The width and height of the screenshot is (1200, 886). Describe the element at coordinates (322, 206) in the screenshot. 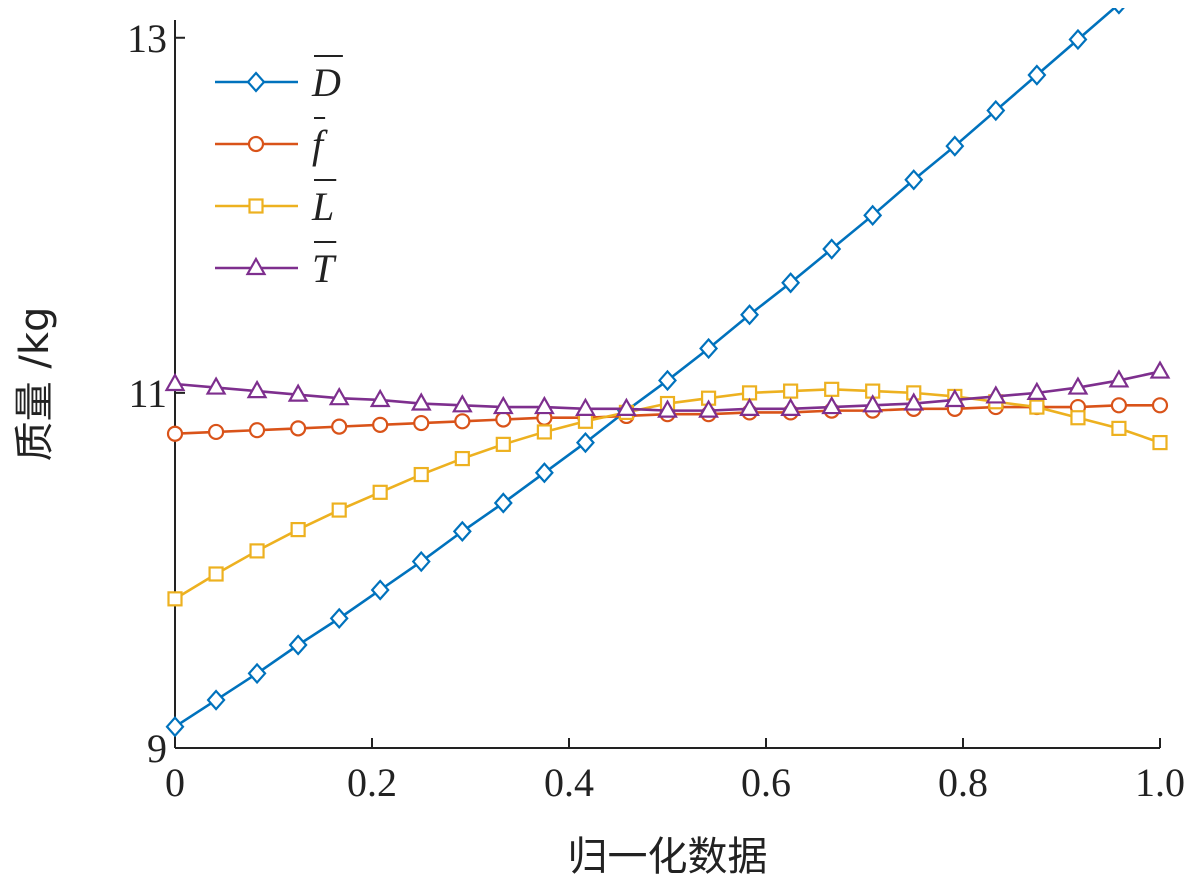

I see `legend-label: L` at that location.